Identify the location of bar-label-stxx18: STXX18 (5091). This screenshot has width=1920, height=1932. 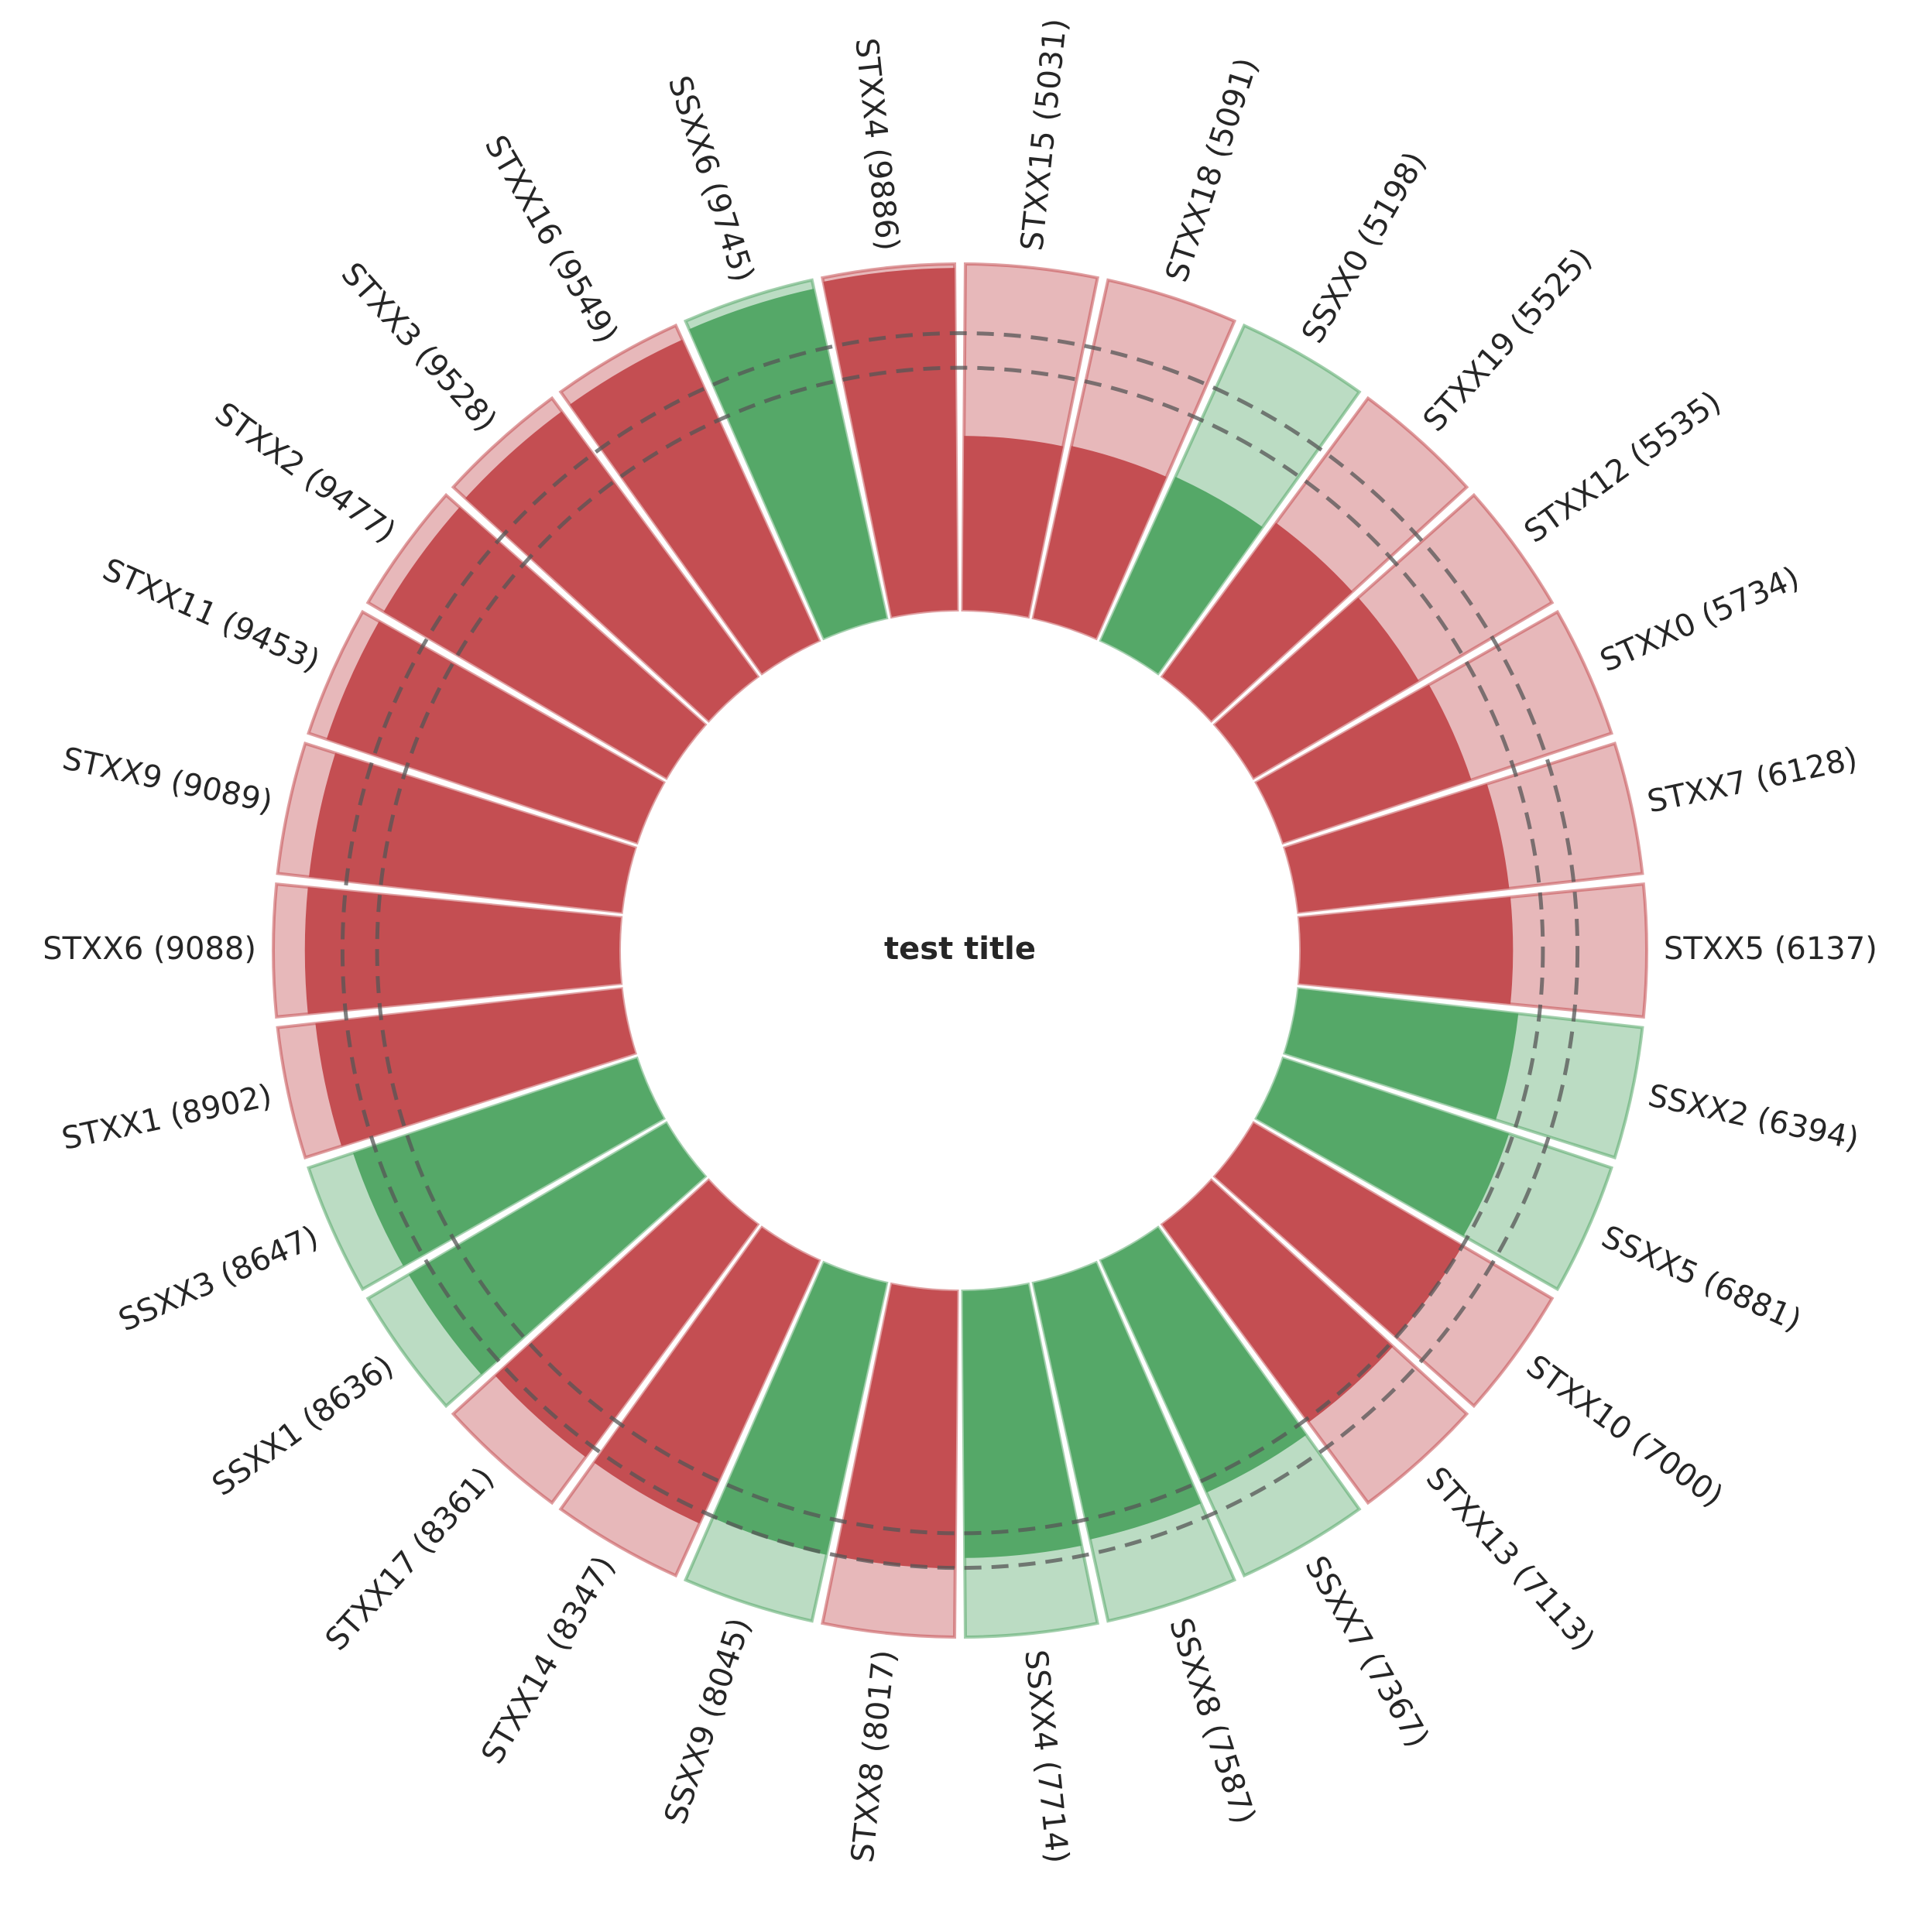
(1212, 169).